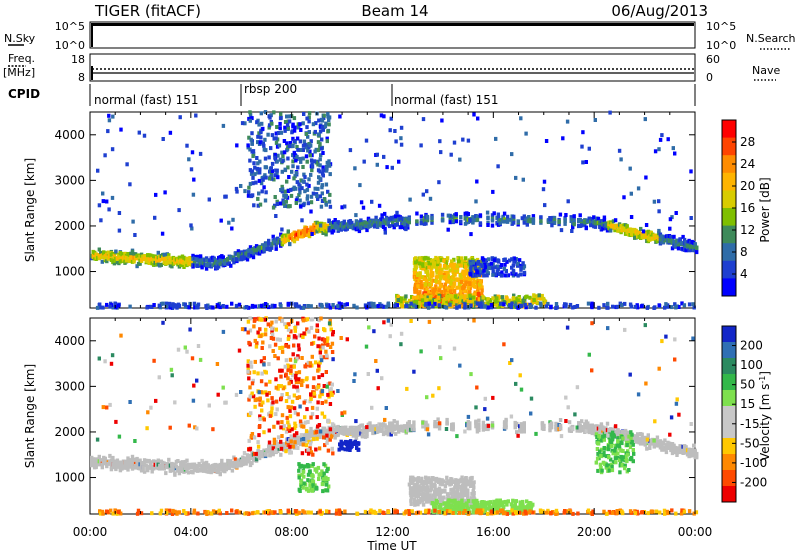 This screenshot has height=554, width=800. Describe the element at coordinates (24, 94) in the screenshot. I see `cpid-label: CPID` at that location.